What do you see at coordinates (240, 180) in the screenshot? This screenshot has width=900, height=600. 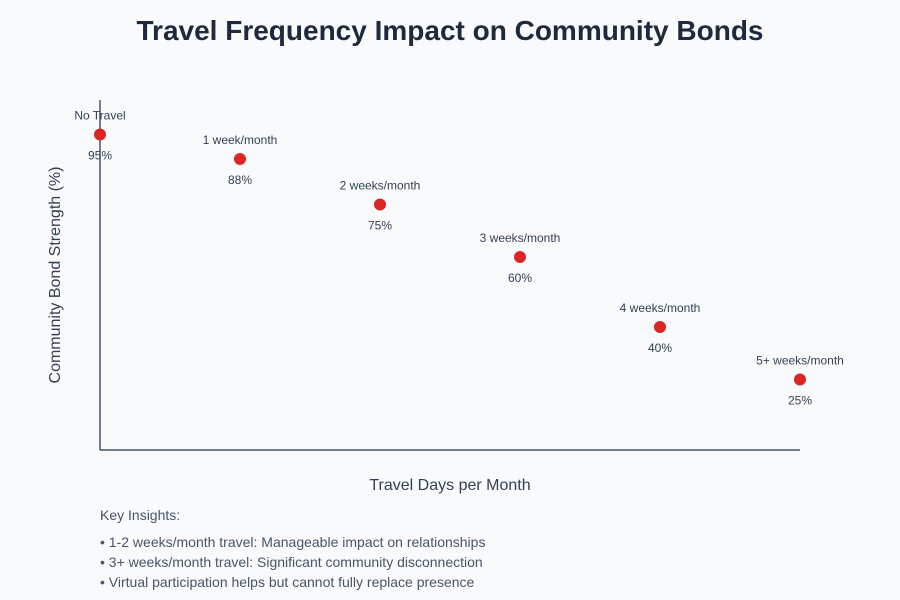 I see `point-value-label: 88%` at bounding box center [240, 180].